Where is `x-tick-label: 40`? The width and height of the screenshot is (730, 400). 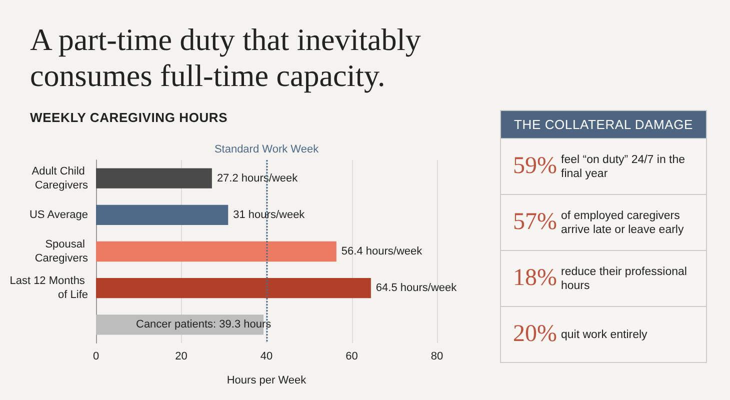 x-tick-label: 40 is located at coordinates (266, 356).